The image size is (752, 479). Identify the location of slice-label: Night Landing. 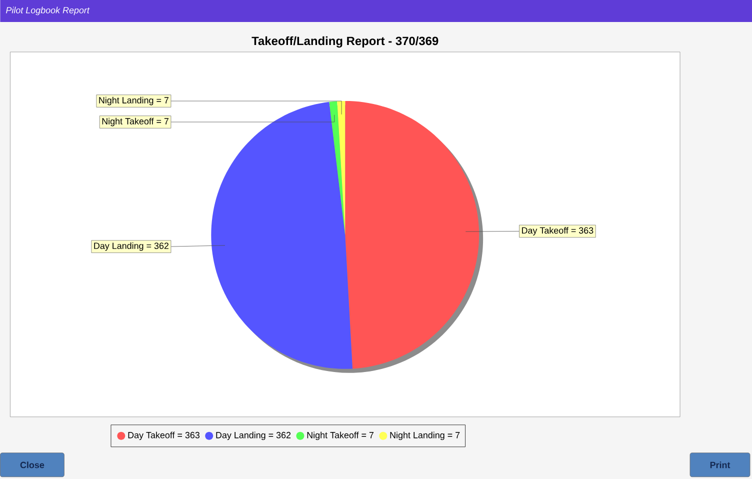
(126, 101).